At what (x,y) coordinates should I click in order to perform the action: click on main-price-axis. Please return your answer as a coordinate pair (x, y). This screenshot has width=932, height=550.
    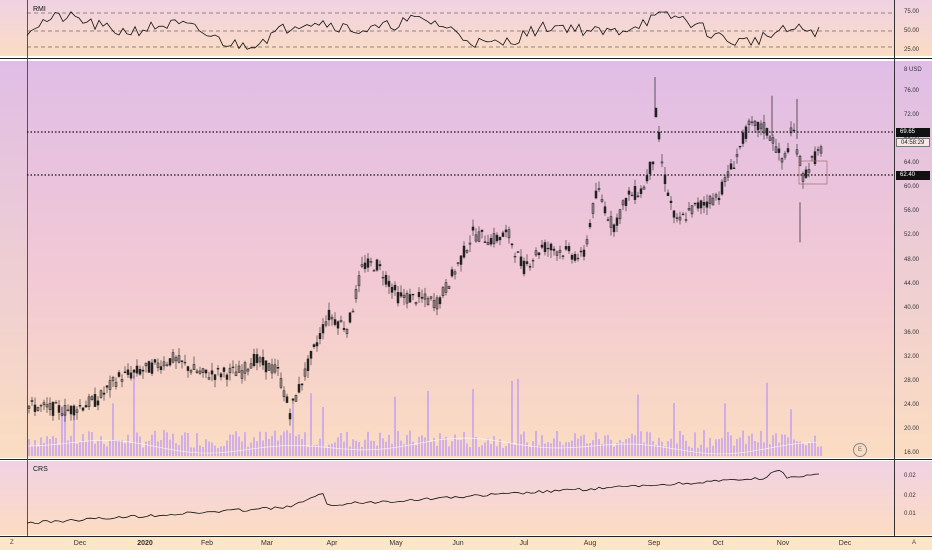
    Looking at the image, I should click on (913, 259).